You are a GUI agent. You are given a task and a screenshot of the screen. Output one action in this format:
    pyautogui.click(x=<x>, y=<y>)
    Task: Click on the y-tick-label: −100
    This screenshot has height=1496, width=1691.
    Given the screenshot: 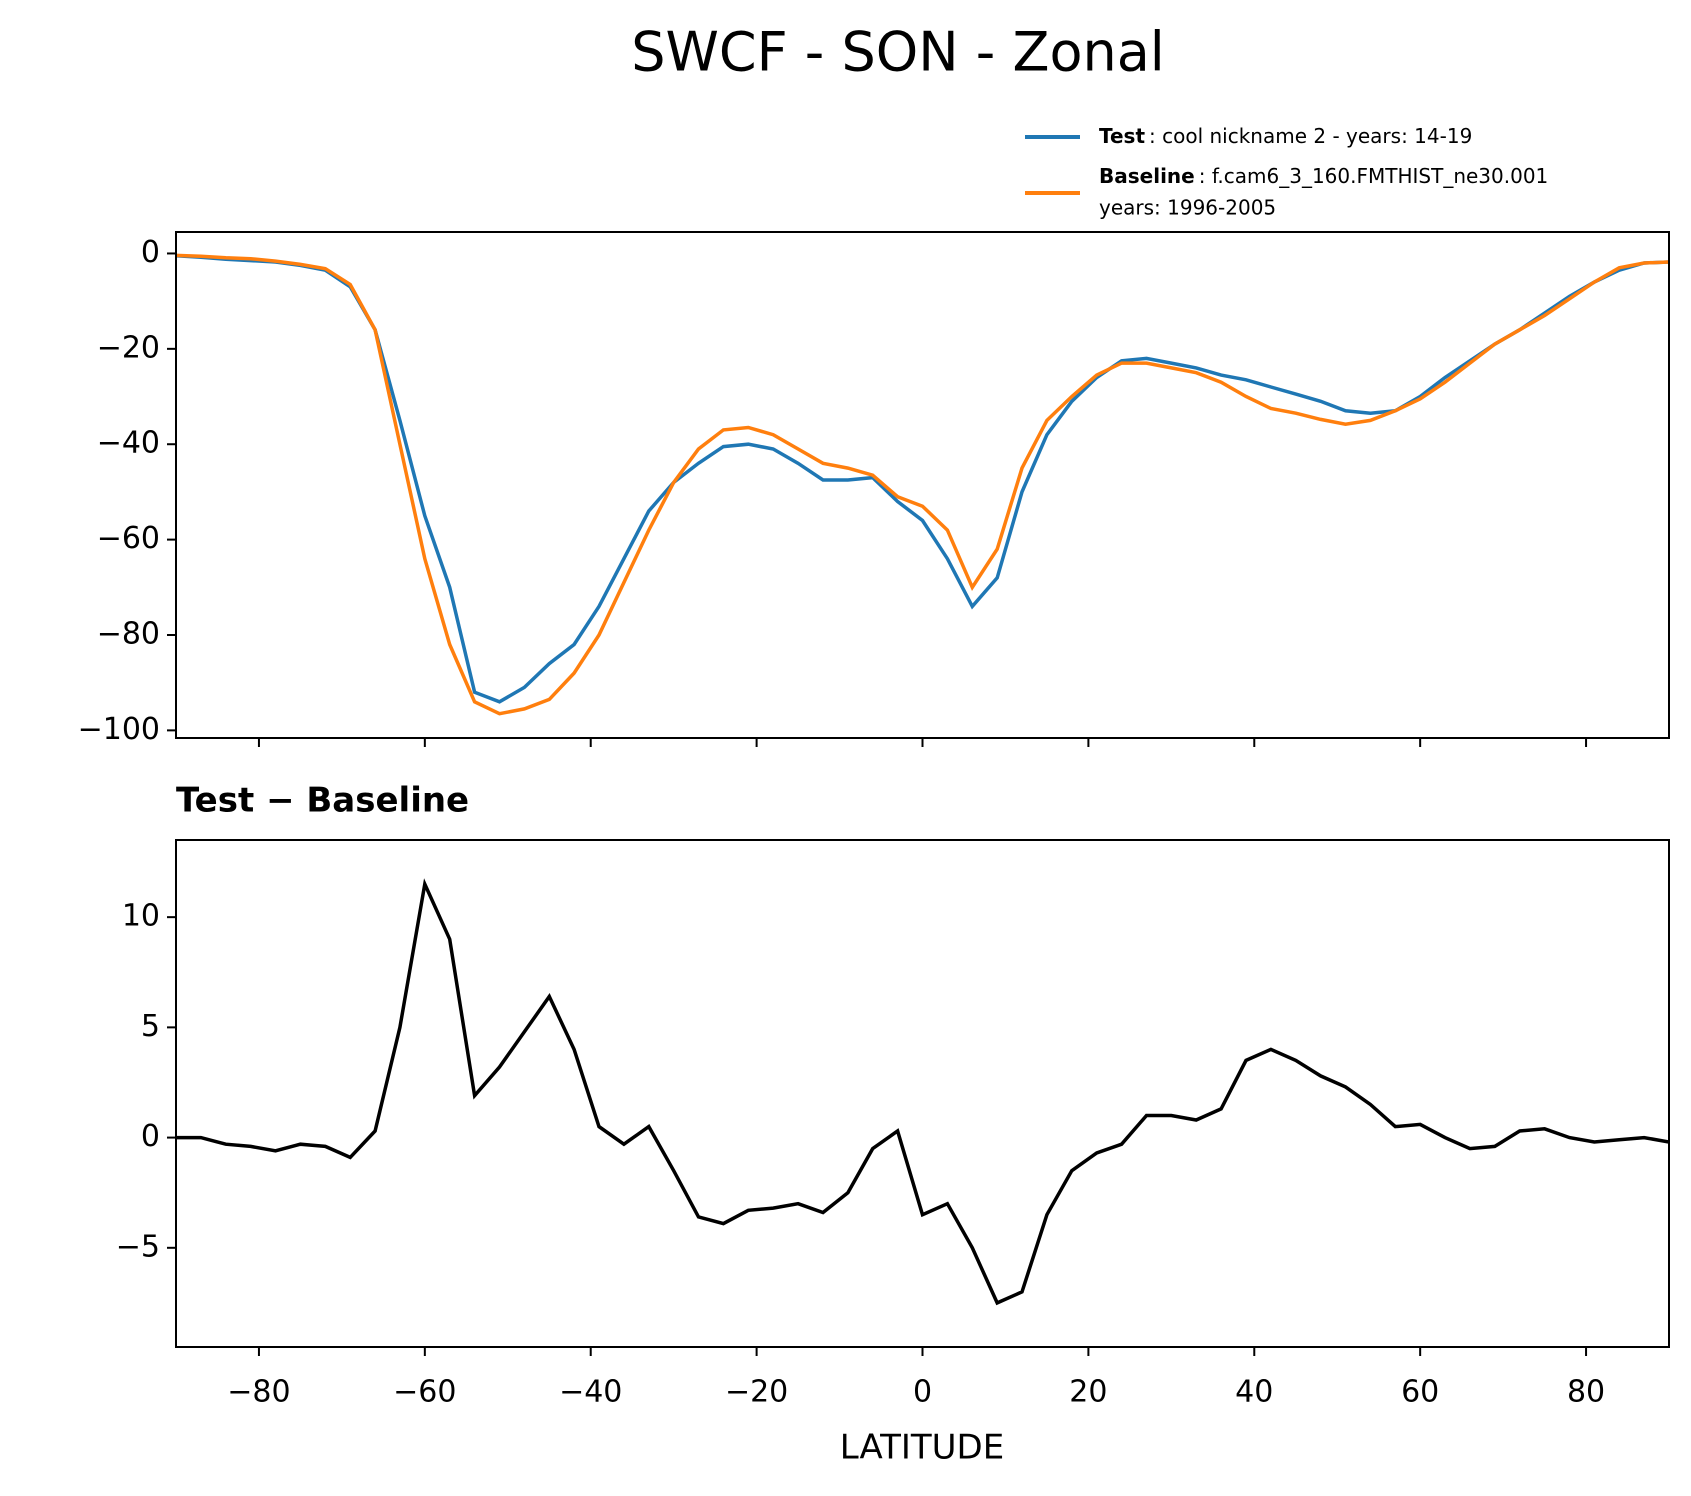 What is the action you would take?
    pyautogui.click(x=119, y=729)
    